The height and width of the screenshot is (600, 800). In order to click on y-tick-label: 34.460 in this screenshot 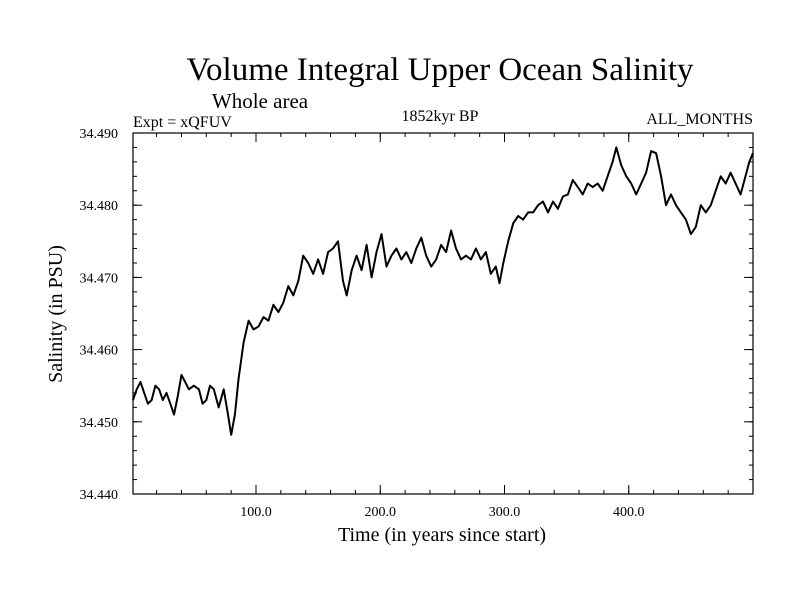, I will do `click(99, 351)`.